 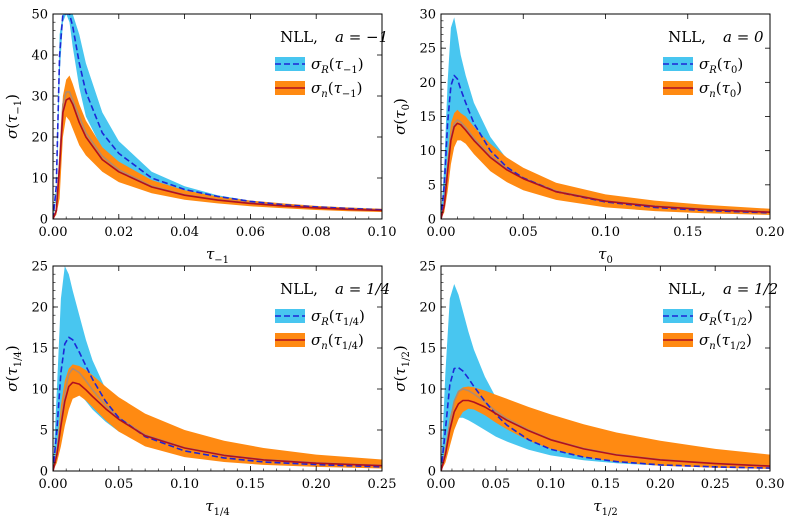 I want to click on legend: NLL, a = 1/4 σR(τ1/4) σn(τ1/4), so click(x=332, y=316).